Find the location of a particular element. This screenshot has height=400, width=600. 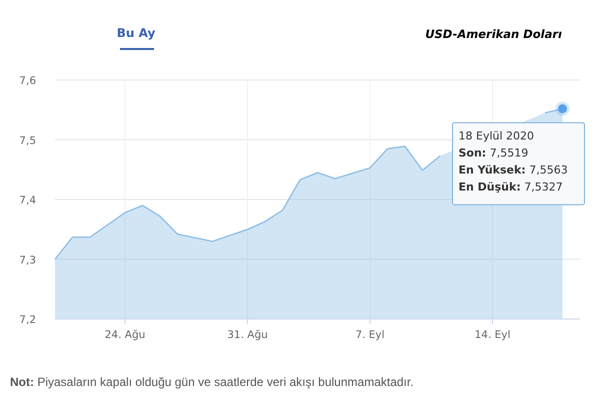

x-tick-label: 7. Eyl is located at coordinates (370, 335).